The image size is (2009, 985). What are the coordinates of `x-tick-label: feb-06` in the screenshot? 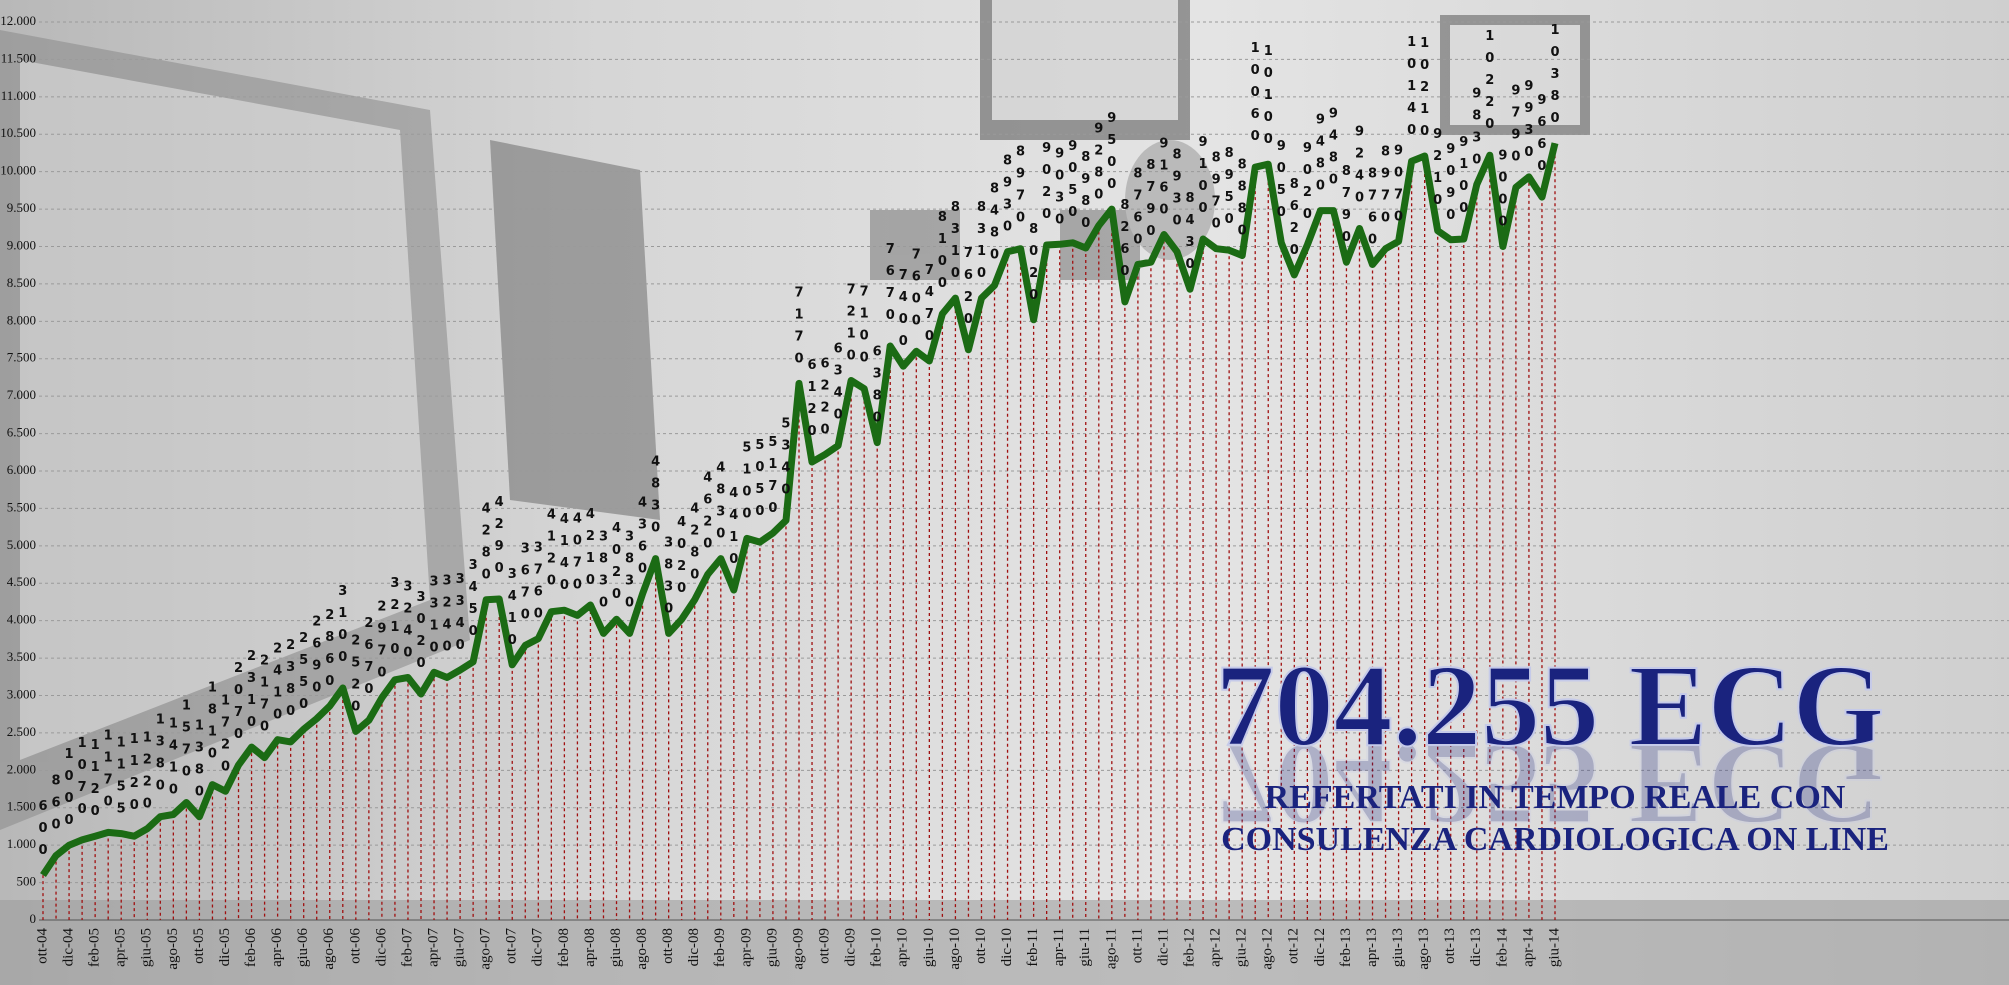 It's located at (251, 948).